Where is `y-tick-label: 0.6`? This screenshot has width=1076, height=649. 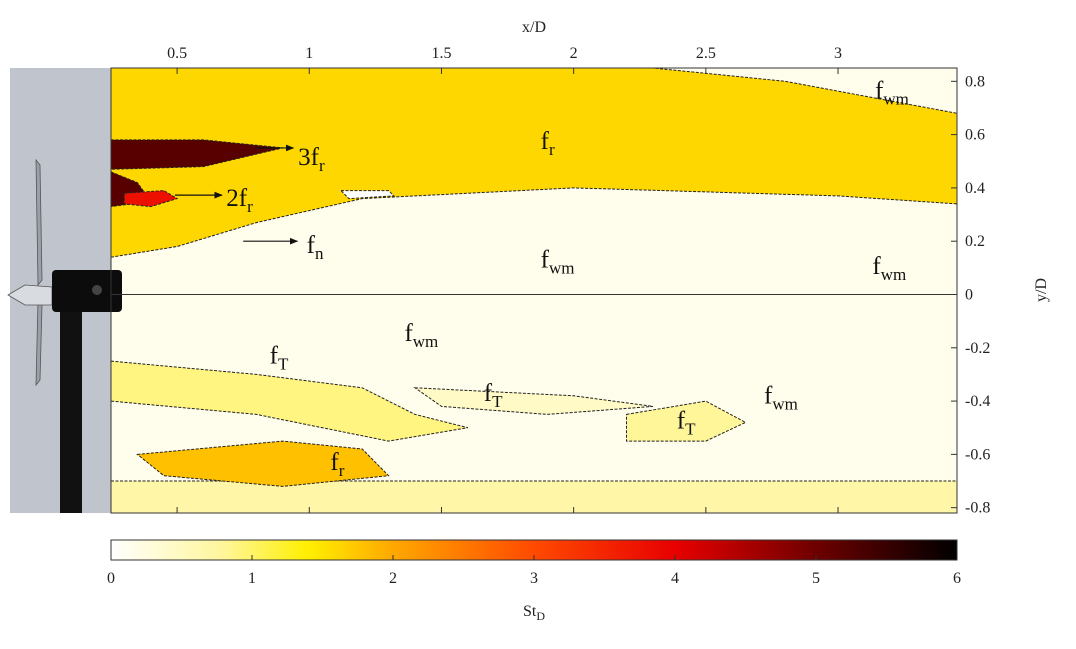 y-tick-label: 0.6 is located at coordinates (975, 135).